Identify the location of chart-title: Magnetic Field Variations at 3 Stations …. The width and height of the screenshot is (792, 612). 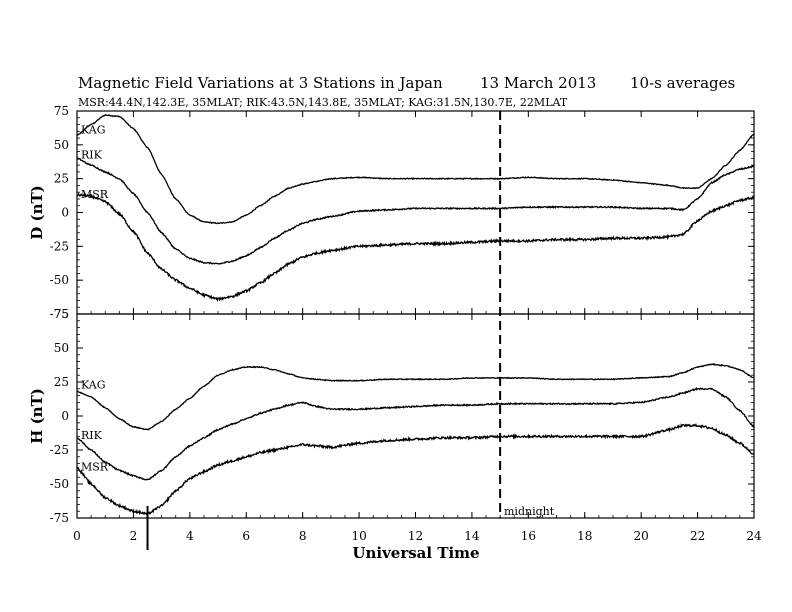
(260, 83).